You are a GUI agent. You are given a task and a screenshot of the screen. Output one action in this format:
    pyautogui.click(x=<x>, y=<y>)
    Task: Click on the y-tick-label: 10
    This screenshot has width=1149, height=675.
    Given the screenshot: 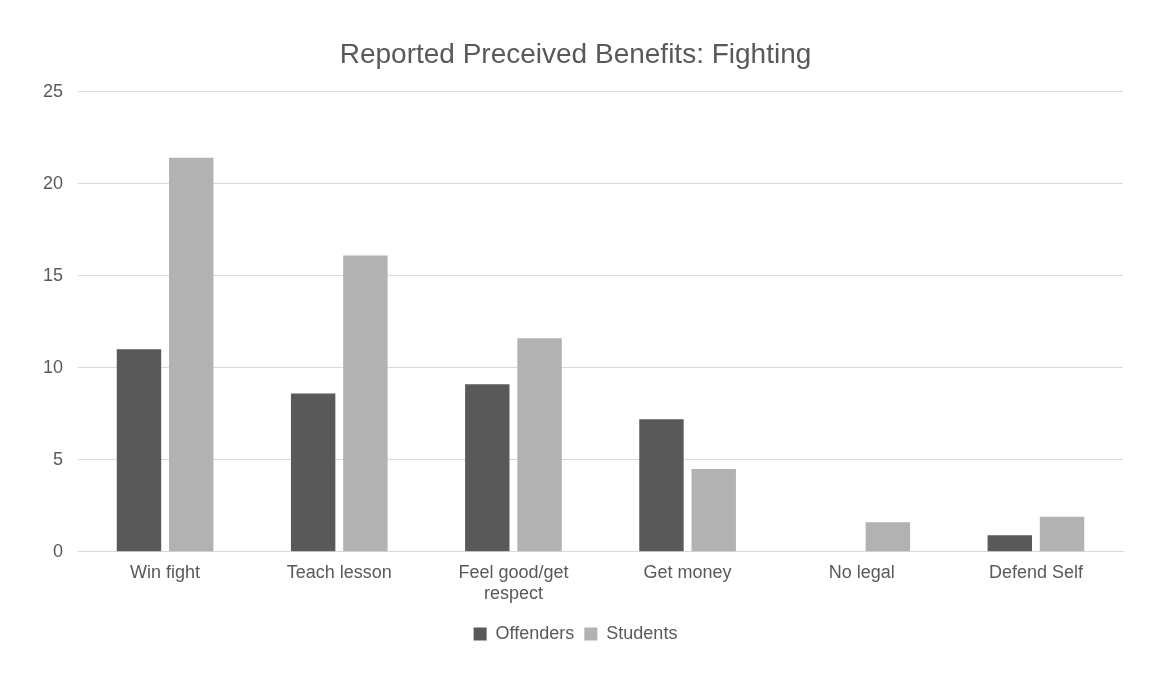 What is the action you would take?
    pyautogui.click(x=53, y=366)
    